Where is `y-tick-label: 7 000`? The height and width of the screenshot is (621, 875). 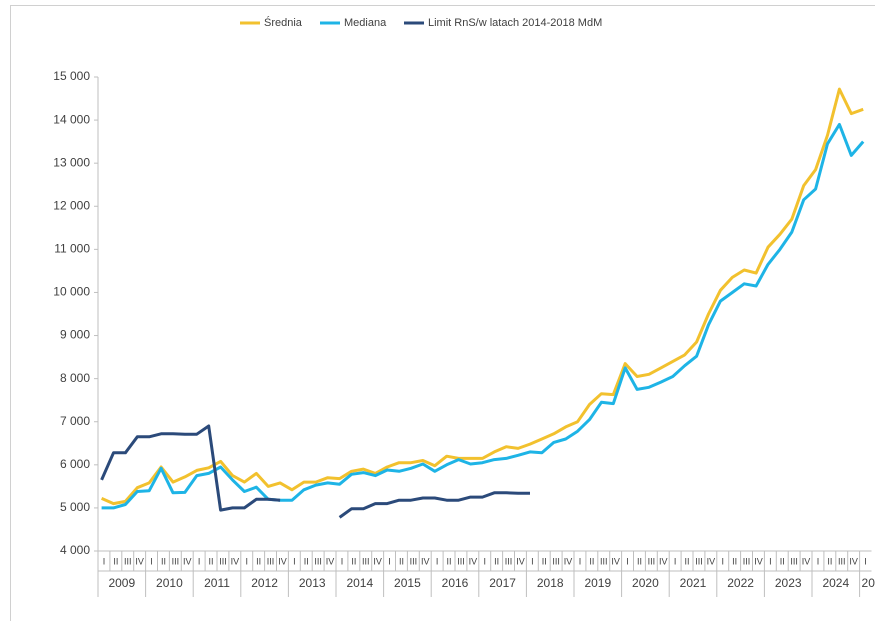
y-tick-label: 7 000 is located at coordinates (75, 421).